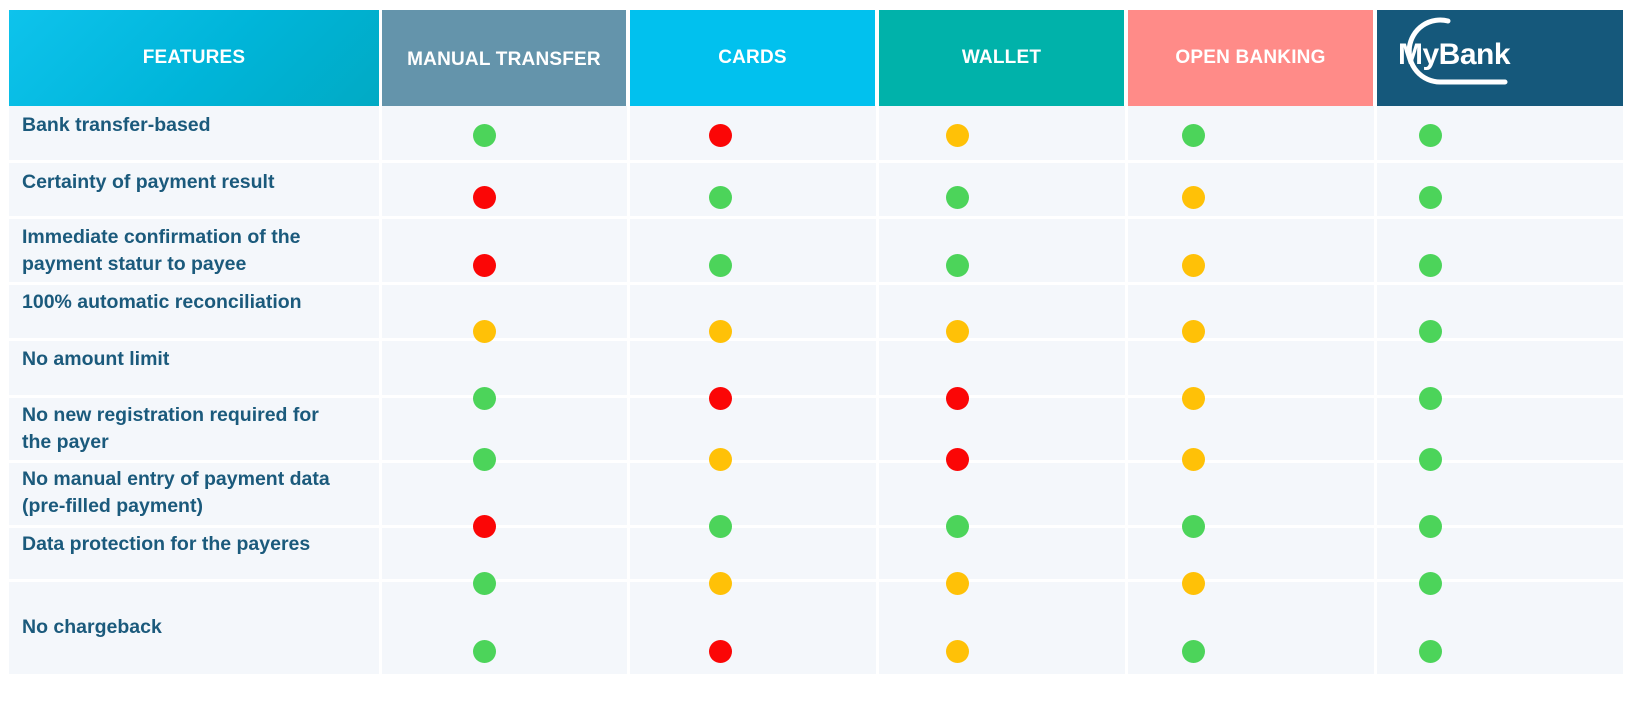 This screenshot has height=704, width=1634. I want to click on feature-label-line: No chargeback, so click(92, 627).